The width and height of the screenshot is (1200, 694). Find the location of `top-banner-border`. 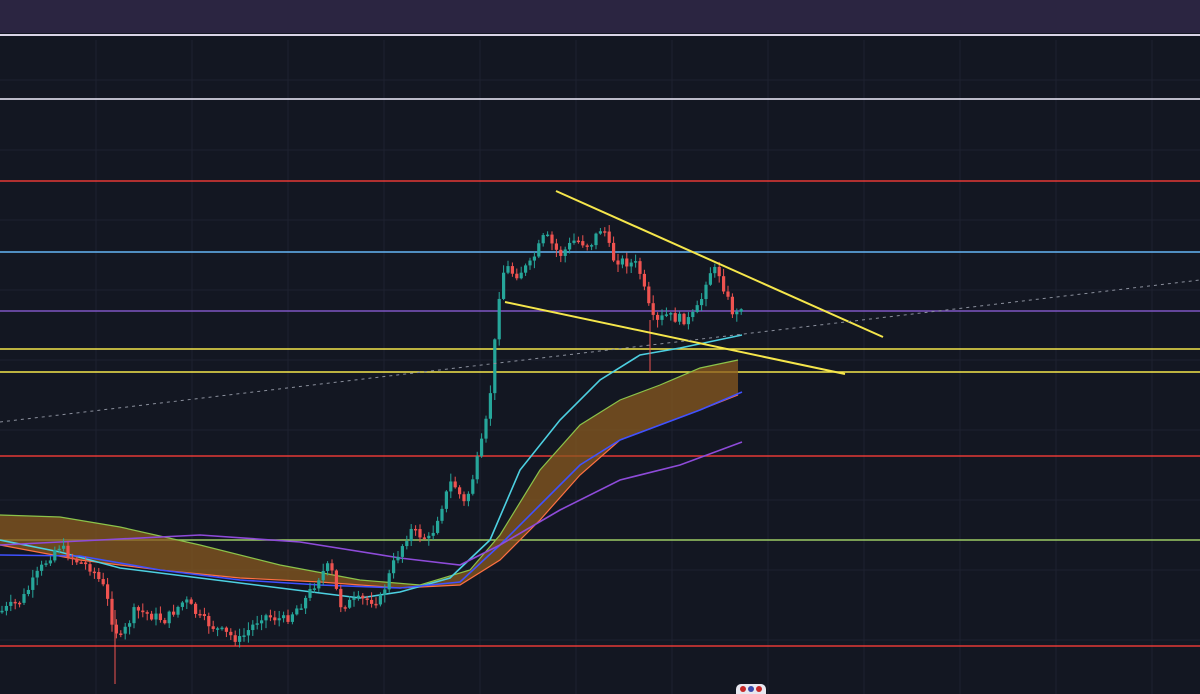

top-banner-border is located at coordinates (600, 35).